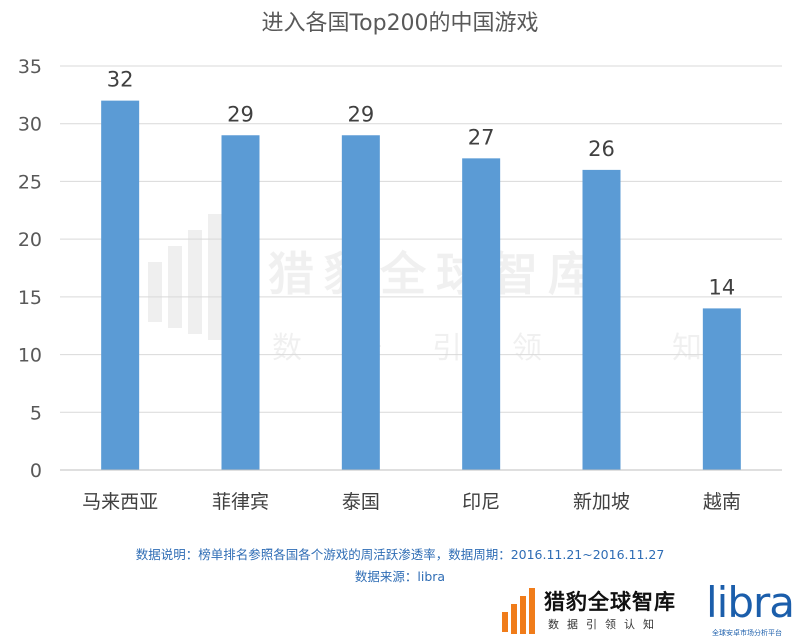  What do you see at coordinates (30, 67) in the screenshot?
I see `y-tick-label: 35` at bounding box center [30, 67].